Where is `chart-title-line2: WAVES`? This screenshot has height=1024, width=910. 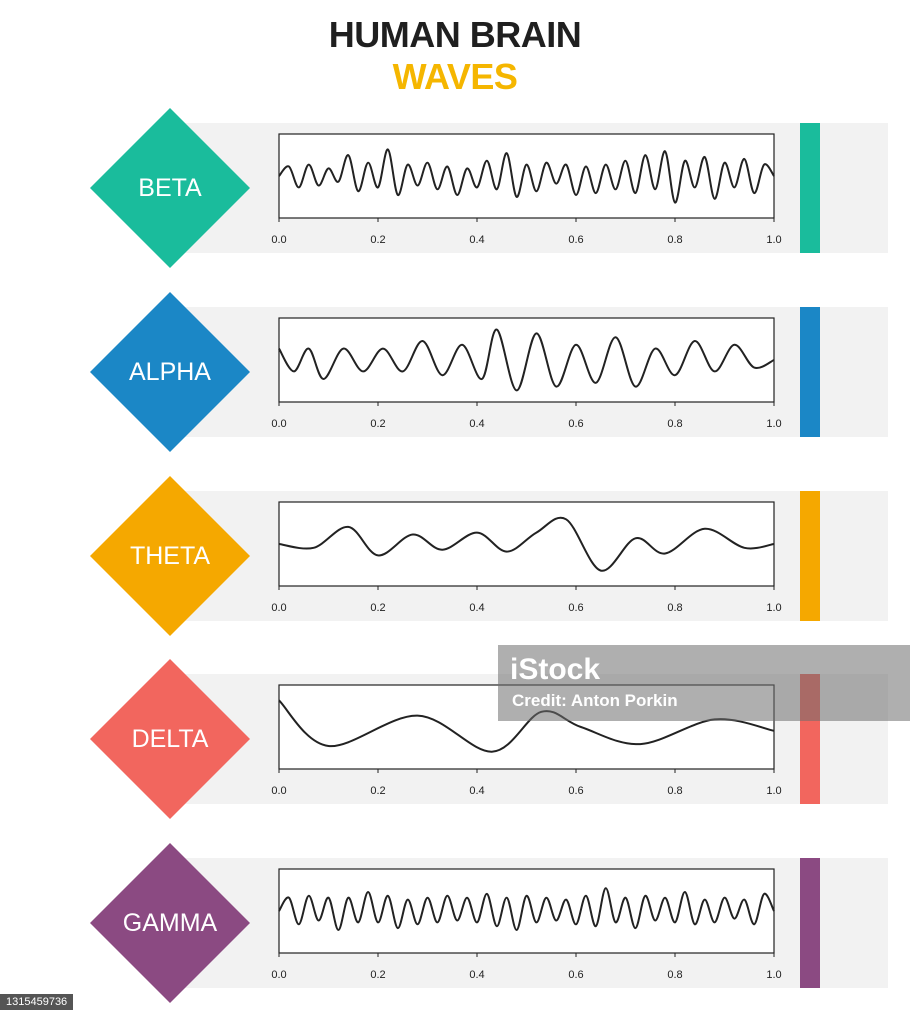 chart-title-line2: WAVES is located at coordinates (455, 76).